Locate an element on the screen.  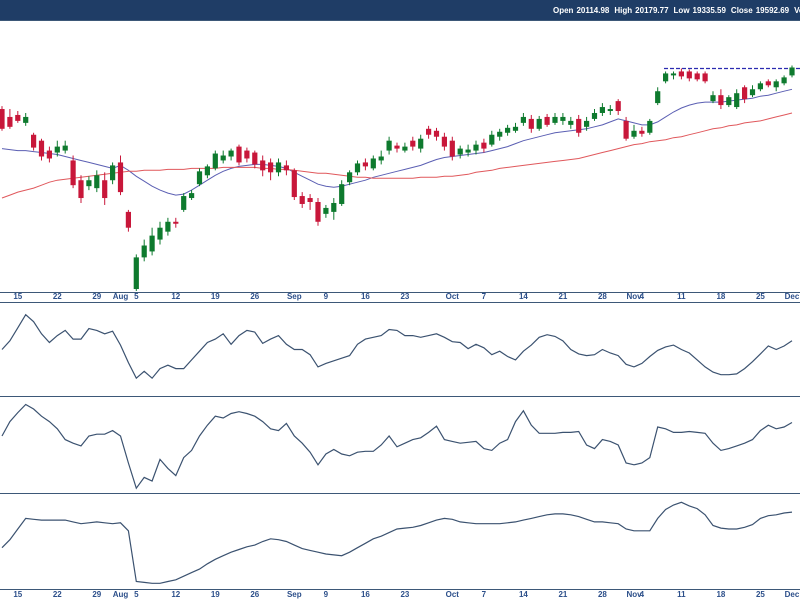
x-tick-label: 23 is located at coordinates (404, 296).